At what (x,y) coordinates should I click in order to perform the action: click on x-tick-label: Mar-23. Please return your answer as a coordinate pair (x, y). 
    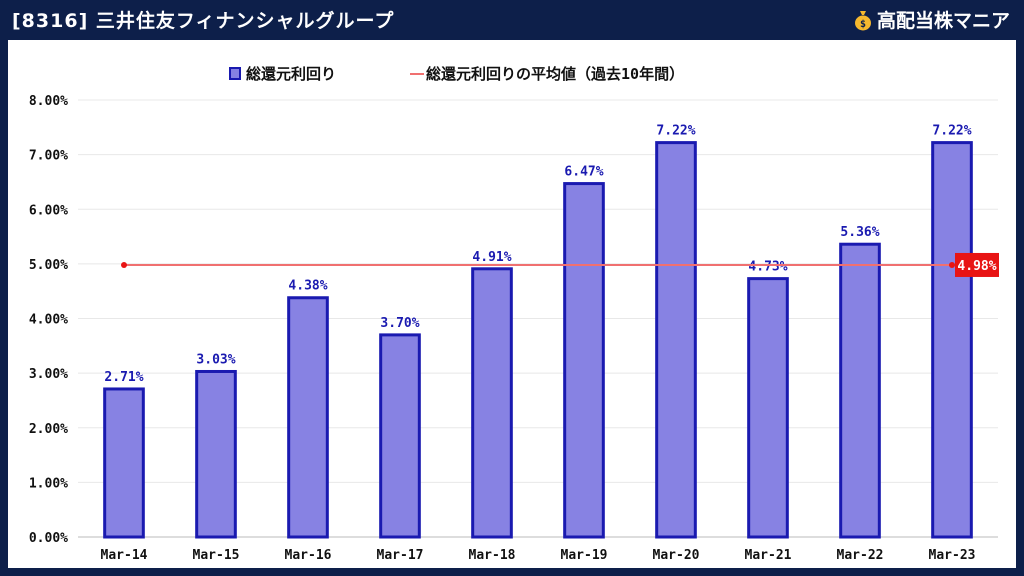
    Looking at the image, I should click on (952, 555).